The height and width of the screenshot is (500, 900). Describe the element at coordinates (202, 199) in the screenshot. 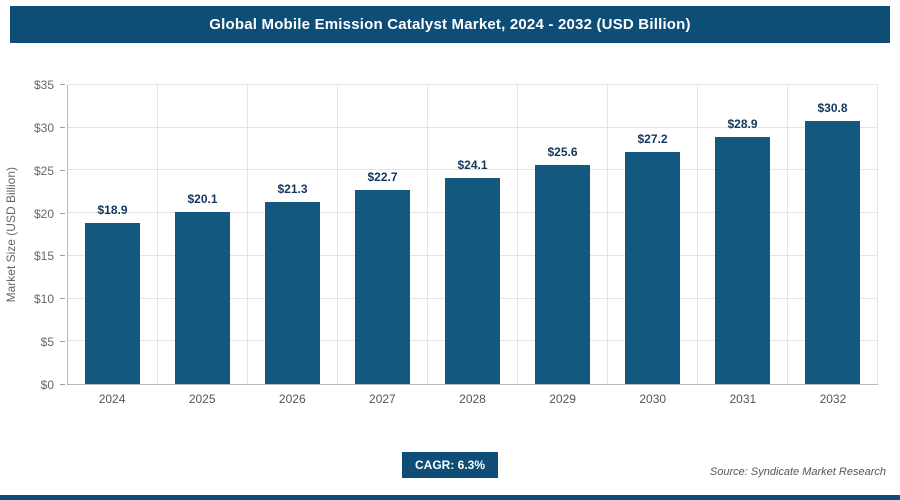

I see `bar-value-label: $20.1` at that location.